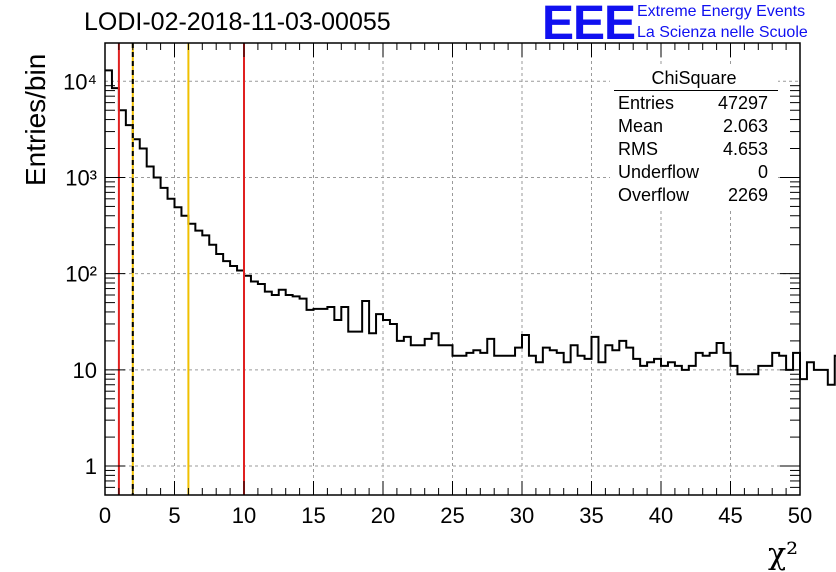 Image resolution: width=836 pixels, height=572 pixels. Describe the element at coordinates (693, 196) in the screenshot. I see `stats-row: Overflow 2269` at that location.